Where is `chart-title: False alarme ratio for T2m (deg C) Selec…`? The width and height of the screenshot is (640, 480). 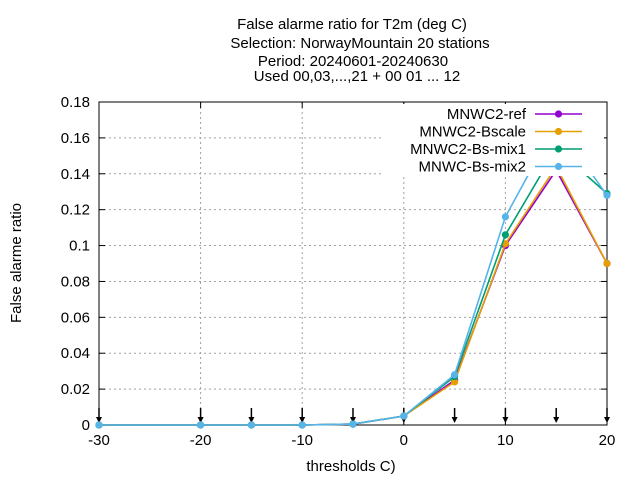 chart-title: False alarme ratio for T2m (deg C) Selec… is located at coordinates (359, 50).